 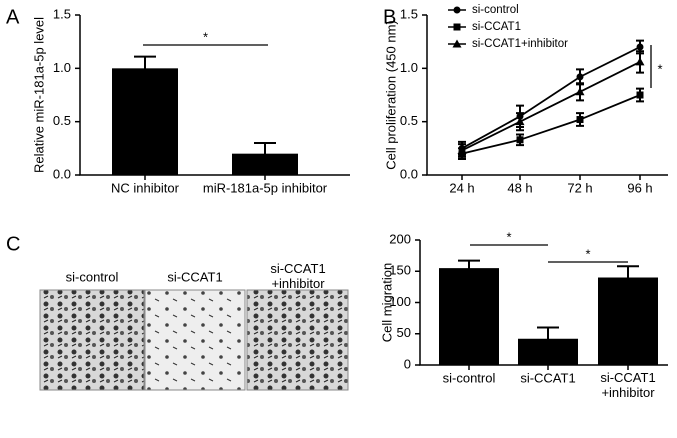 What do you see at coordinates (297, 276) in the screenshot?
I see `image-label: si-CCAT1 +inhibitor` at bounding box center [297, 276].